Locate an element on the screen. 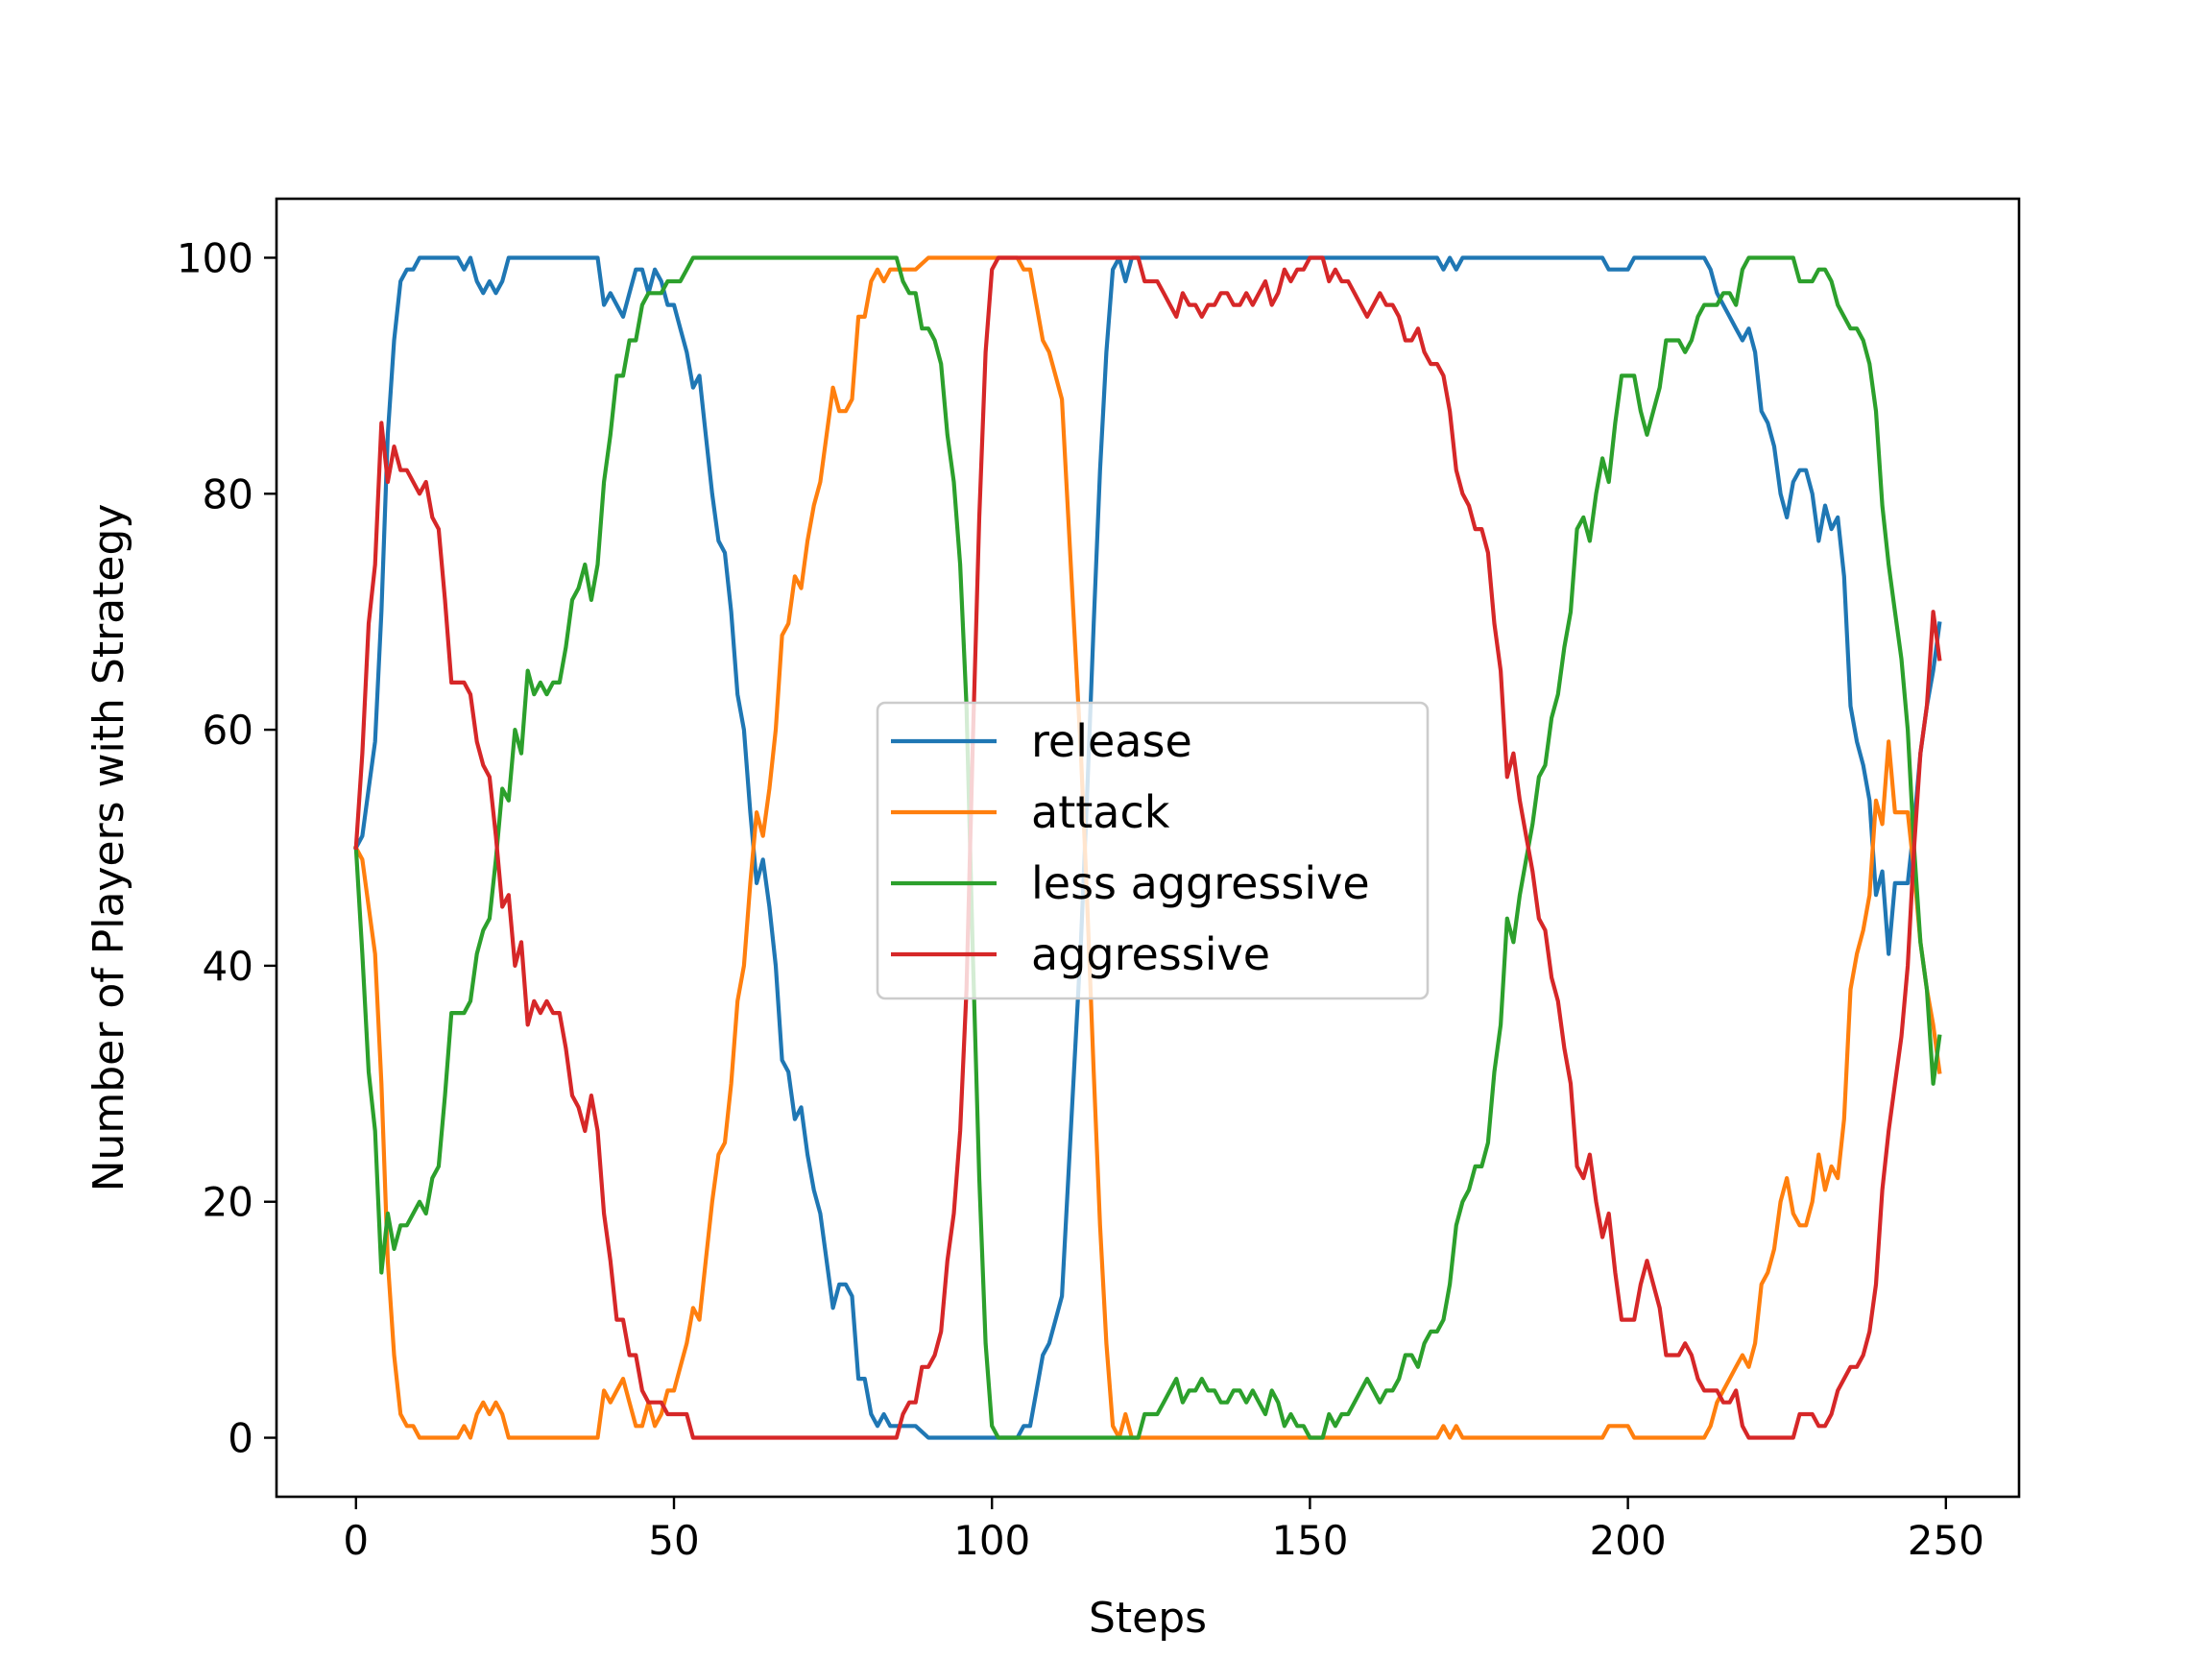 This screenshot has height=1659, width=2212. y-tick-label: 40 is located at coordinates (228, 967).